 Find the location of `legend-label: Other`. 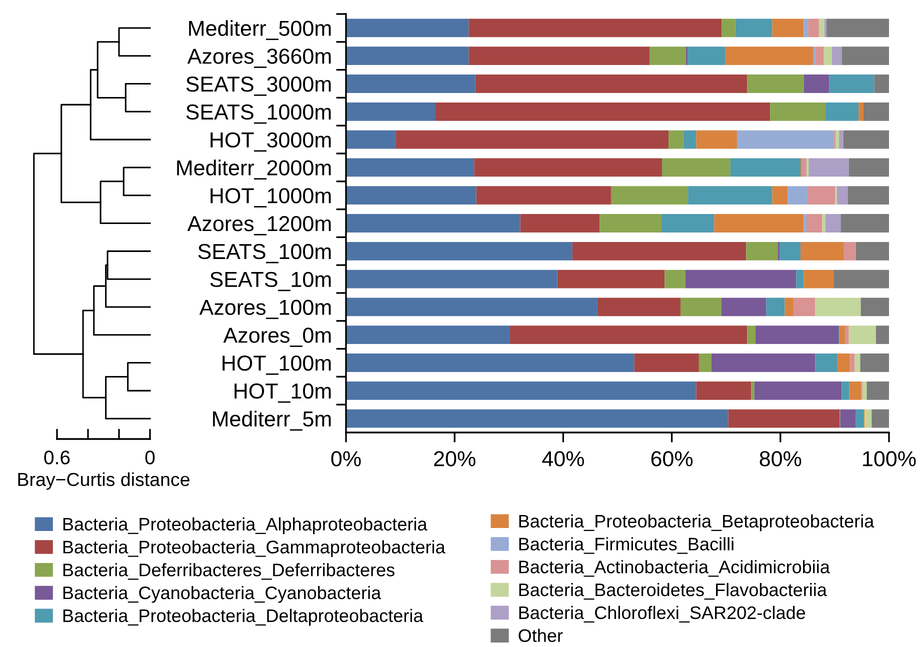

legend-label: Other is located at coordinates (540, 635).